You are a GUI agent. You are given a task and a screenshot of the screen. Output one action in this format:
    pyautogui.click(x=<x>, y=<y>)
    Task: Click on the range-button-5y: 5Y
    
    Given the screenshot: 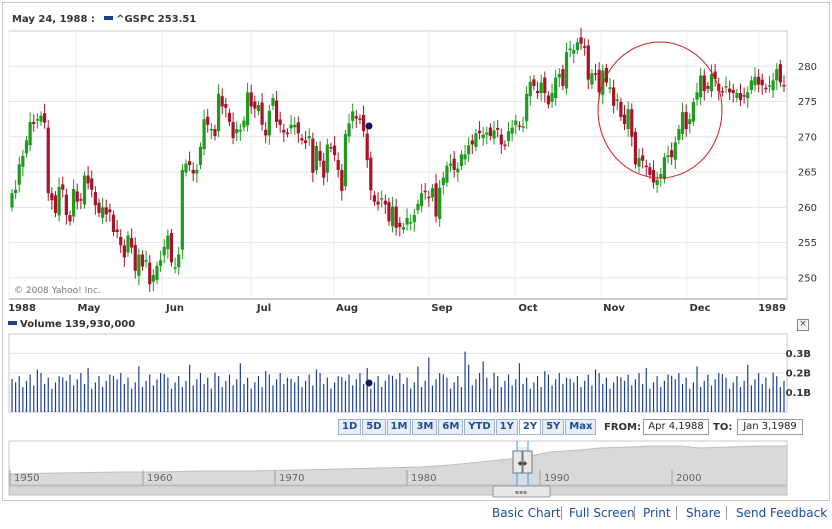 What is the action you would take?
    pyautogui.click(x=553, y=427)
    